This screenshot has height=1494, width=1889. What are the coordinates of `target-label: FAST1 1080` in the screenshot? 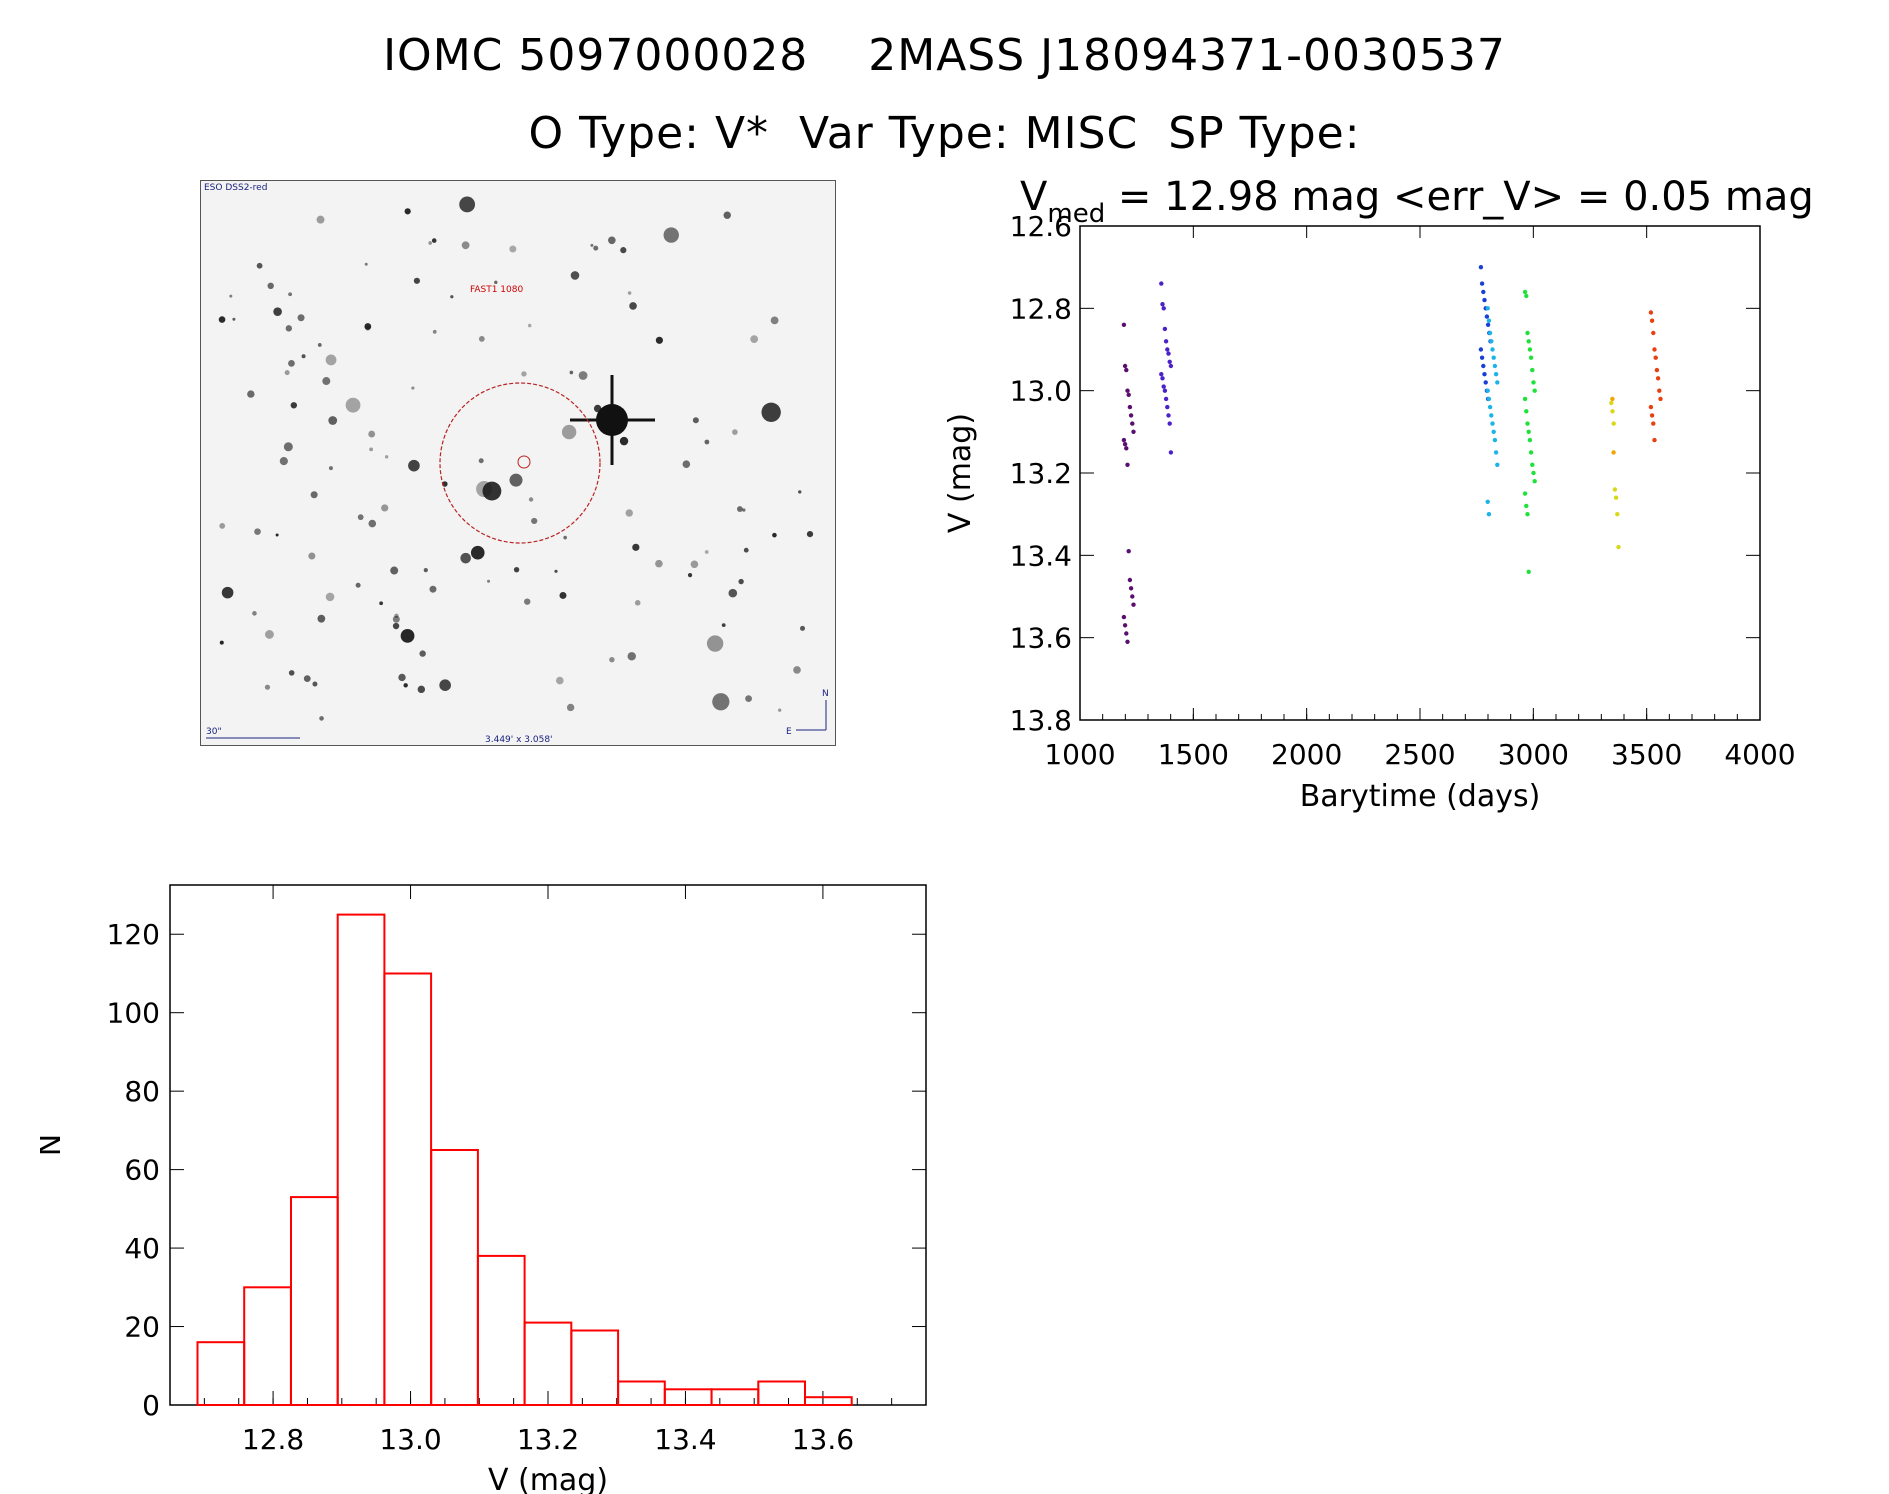 It's located at (496, 290).